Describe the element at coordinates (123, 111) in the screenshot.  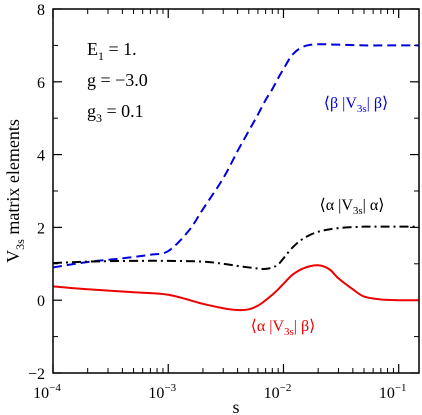
I see `parameter-value: = 0.1` at that location.